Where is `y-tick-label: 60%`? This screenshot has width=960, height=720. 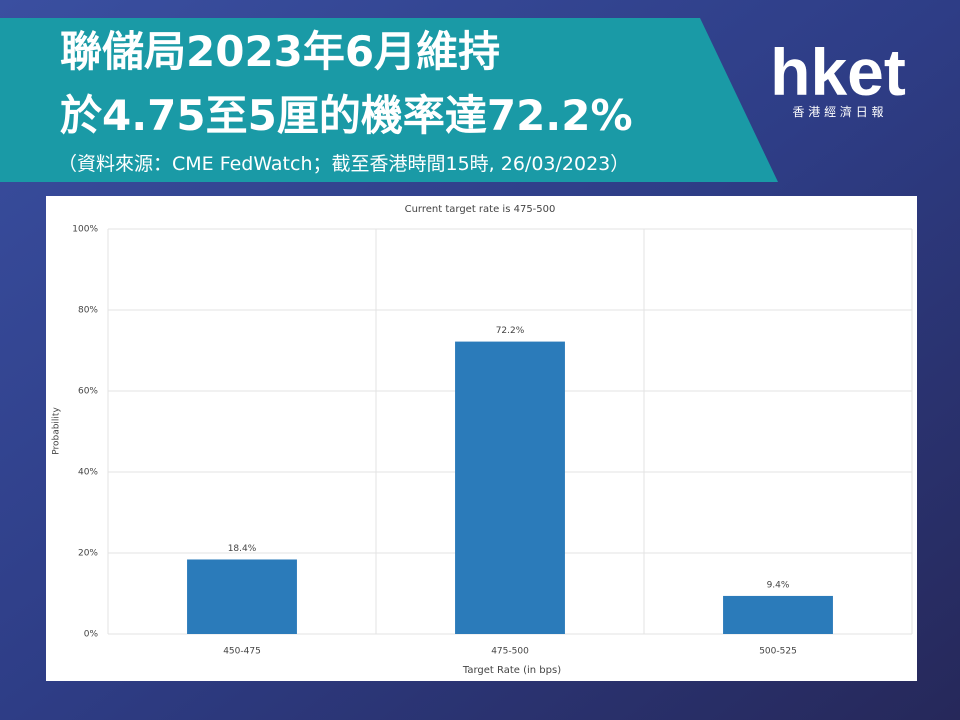
y-tick-label: 60% is located at coordinates (88, 392).